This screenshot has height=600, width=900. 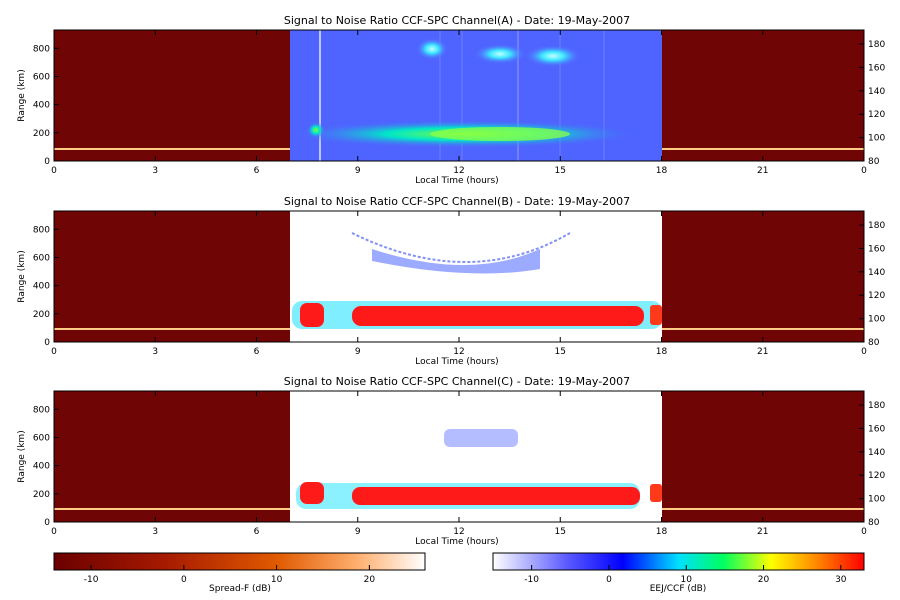 I want to click on panel-b-e-region-main, so click(x=498, y=316).